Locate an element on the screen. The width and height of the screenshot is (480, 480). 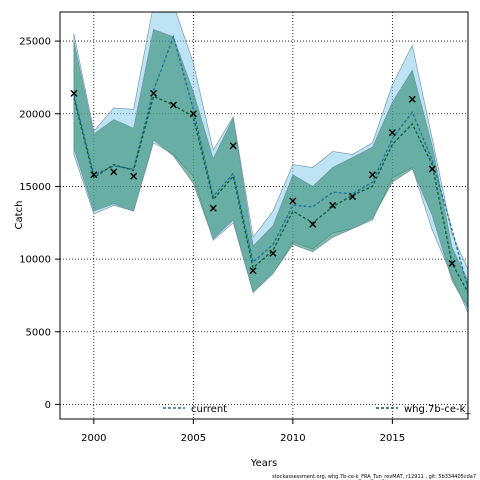
observed-point-2012 is located at coordinates (333, 205).